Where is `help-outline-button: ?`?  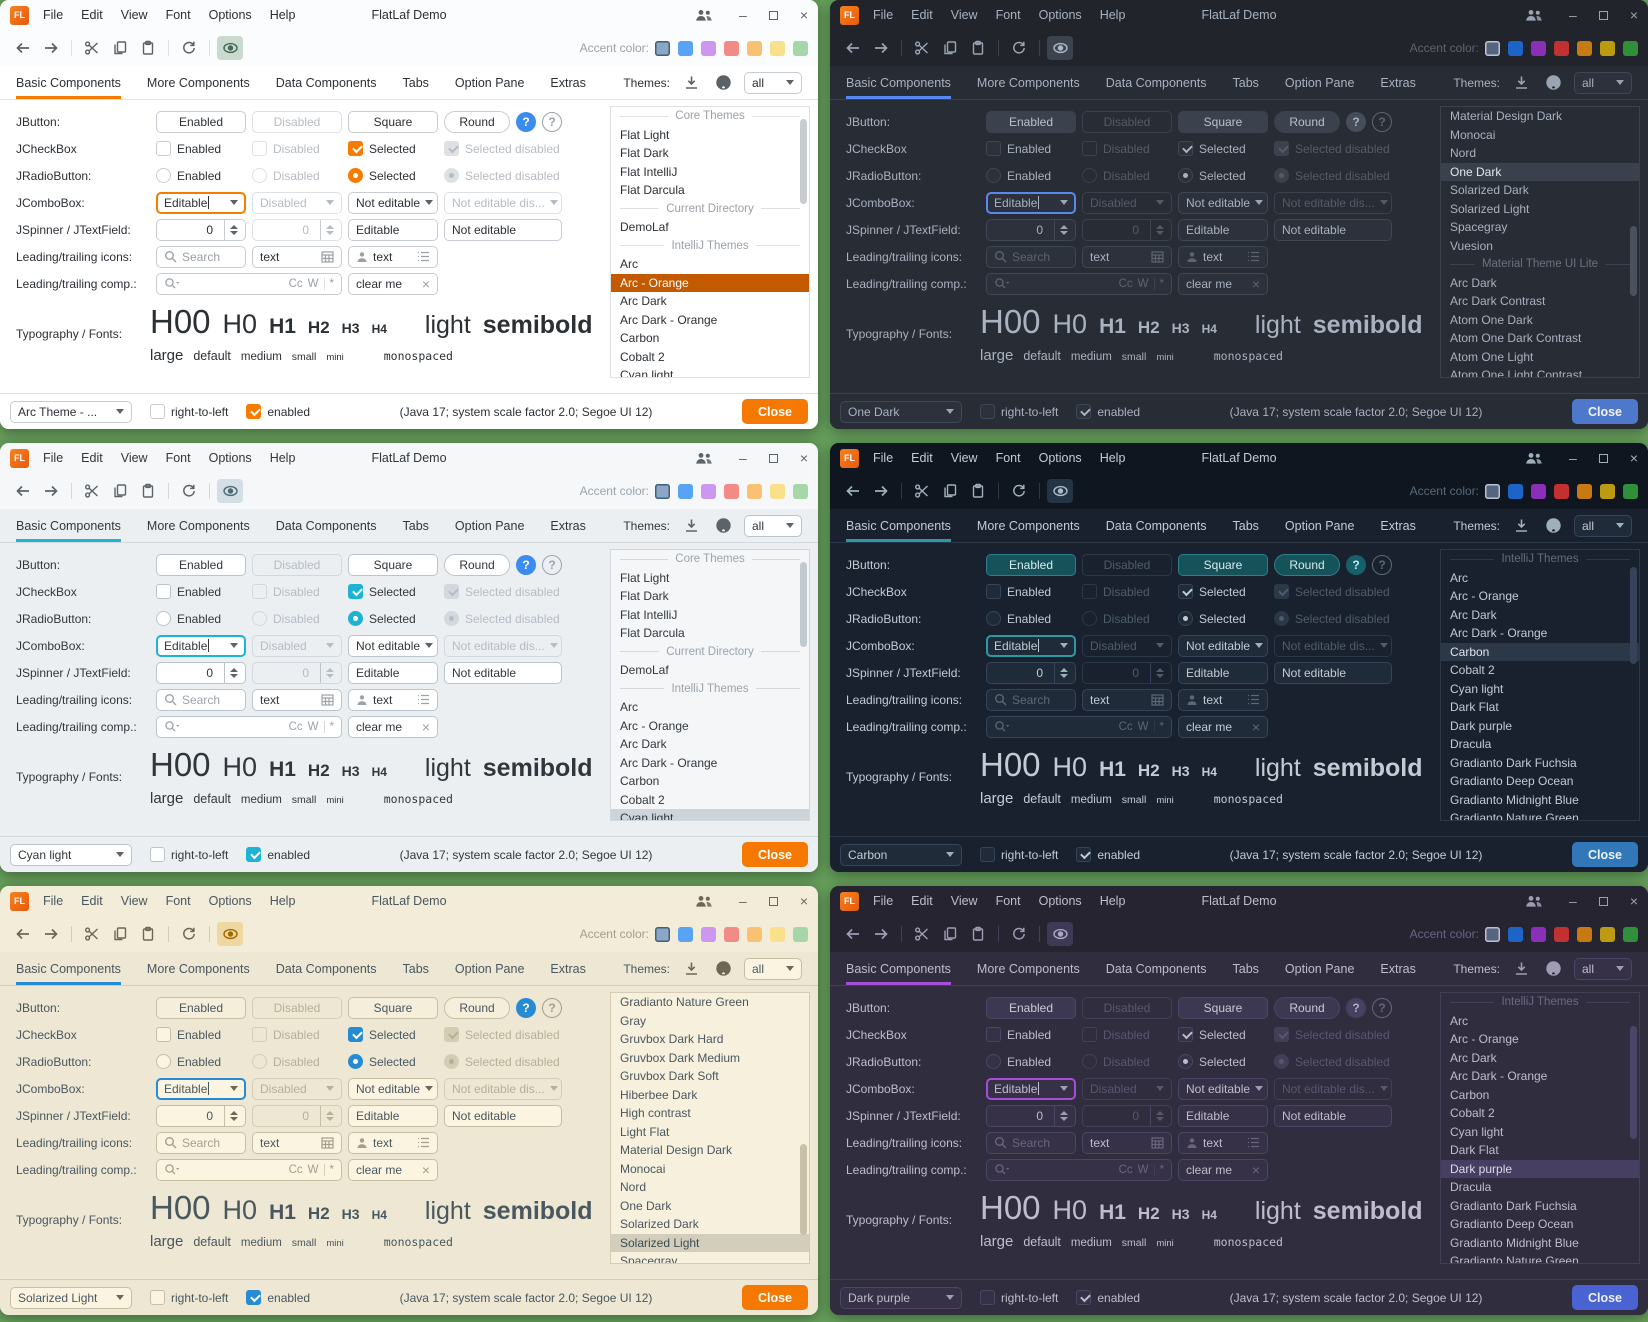 help-outline-button: ? is located at coordinates (552, 121).